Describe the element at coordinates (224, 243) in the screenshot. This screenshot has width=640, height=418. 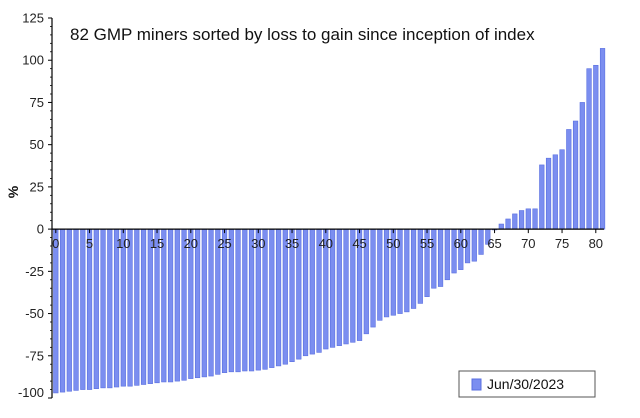
I see `x-tick-label-25: 25` at that location.